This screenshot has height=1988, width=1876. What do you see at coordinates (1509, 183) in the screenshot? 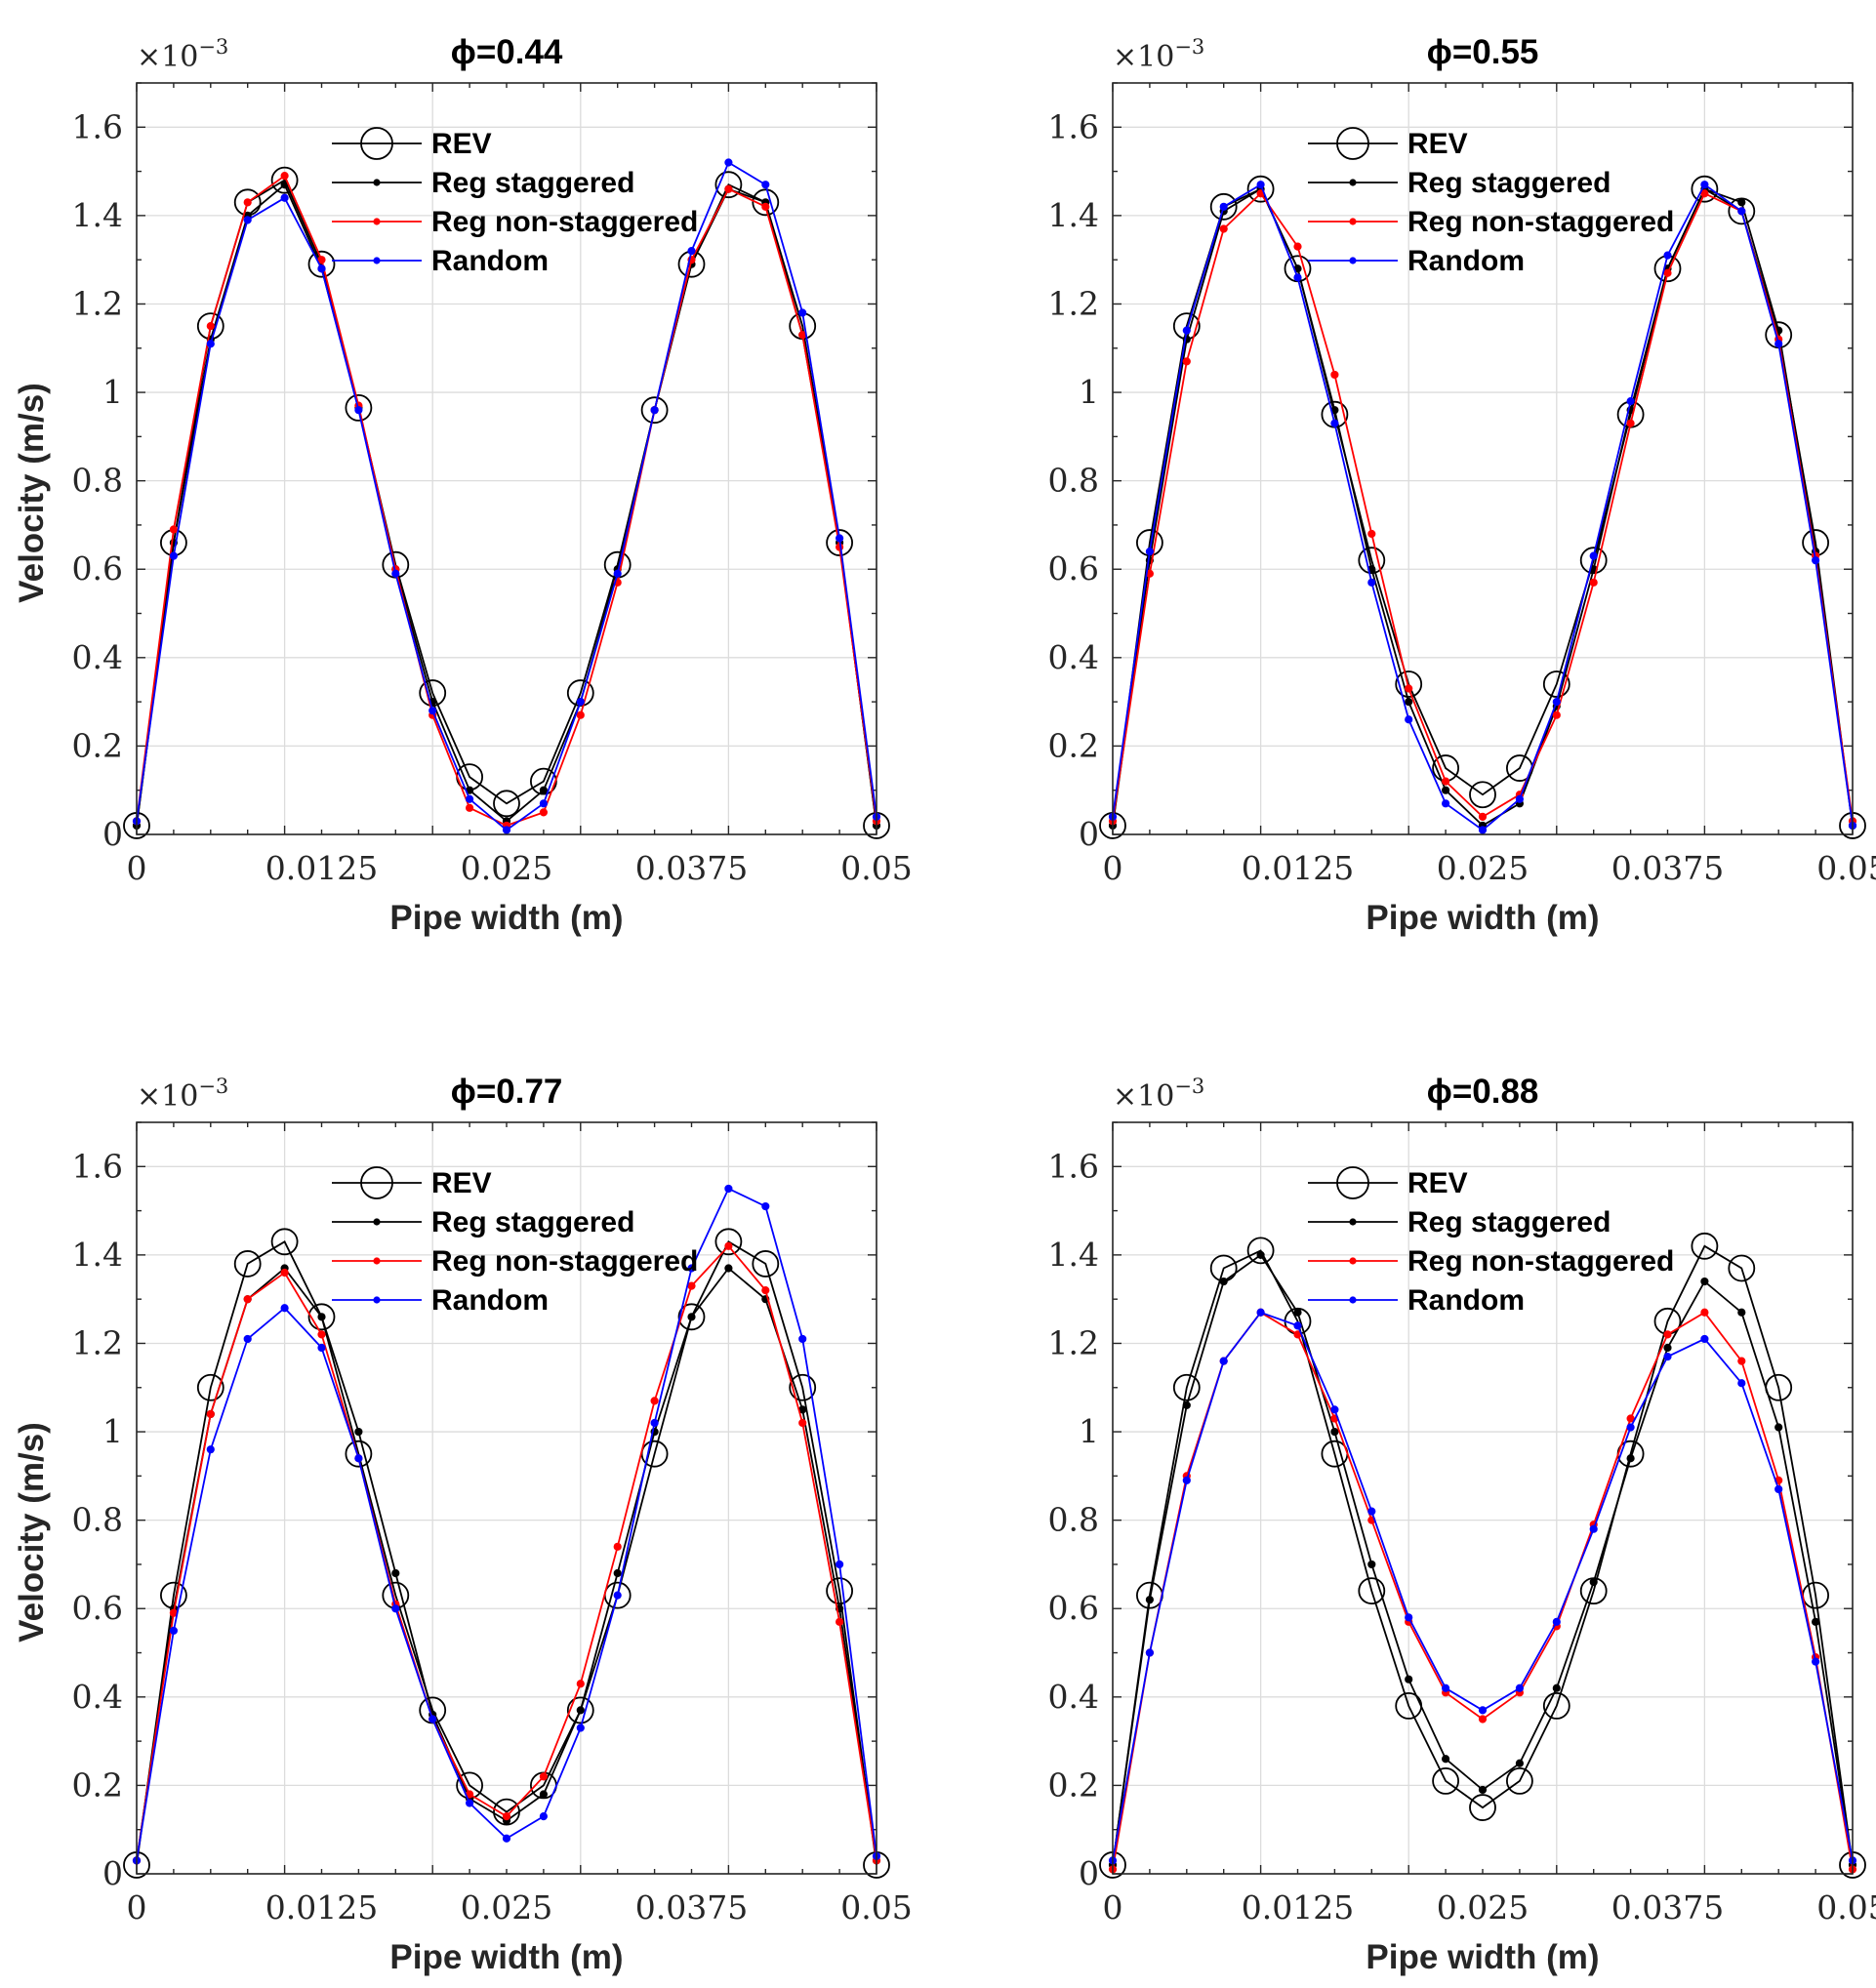
I see `legend-label: Reg staggered` at bounding box center [1509, 183].